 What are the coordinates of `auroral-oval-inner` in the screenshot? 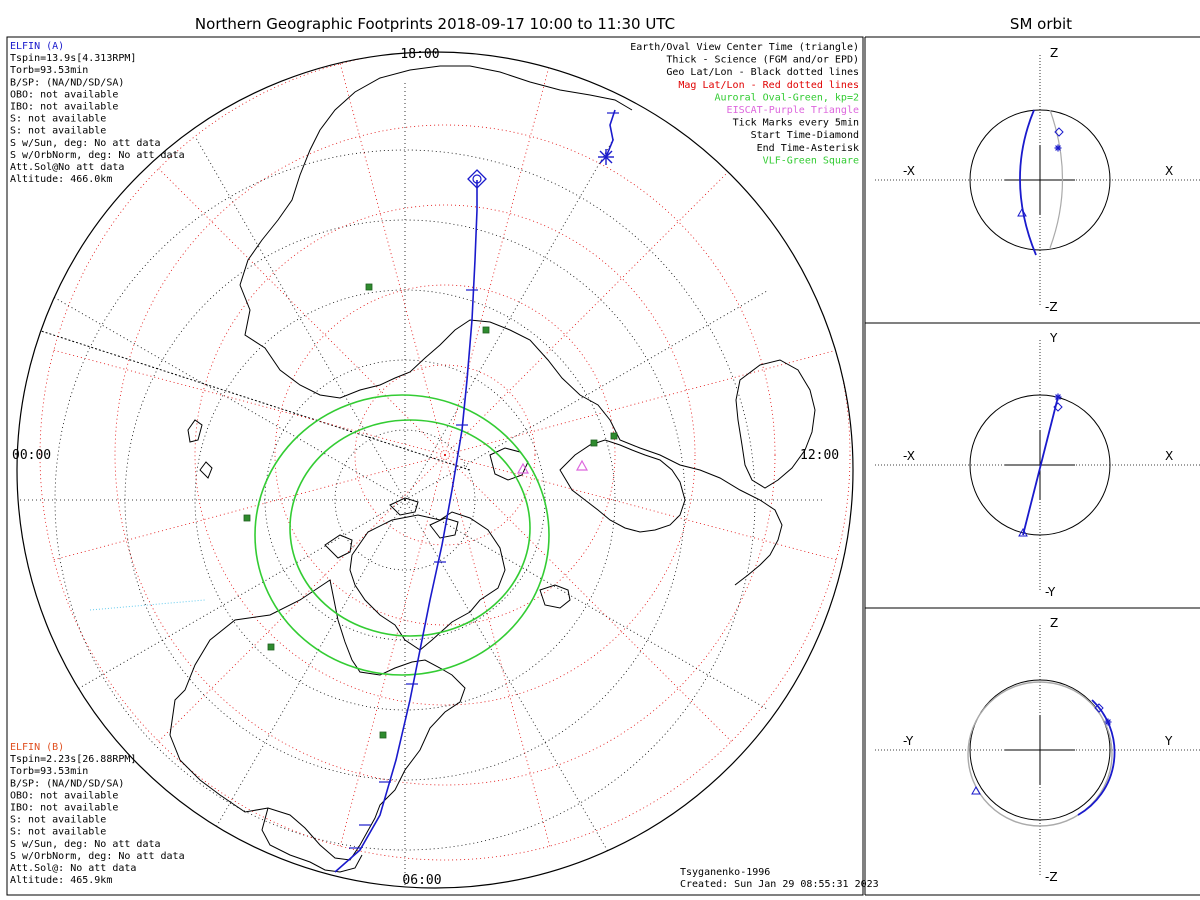 It's located at (410, 528).